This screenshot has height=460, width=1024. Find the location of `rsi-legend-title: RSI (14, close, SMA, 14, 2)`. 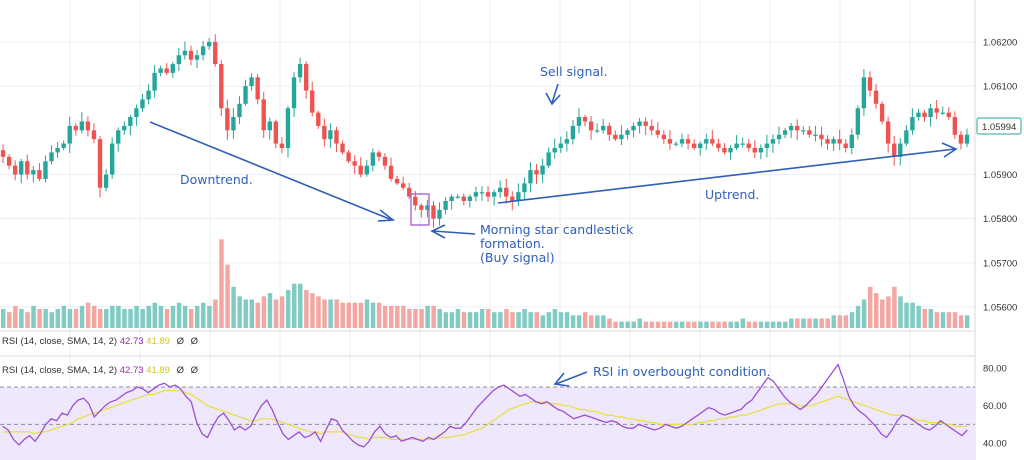

rsi-legend-title: RSI (14, close, SMA, 14, 2) is located at coordinates (60, 341).